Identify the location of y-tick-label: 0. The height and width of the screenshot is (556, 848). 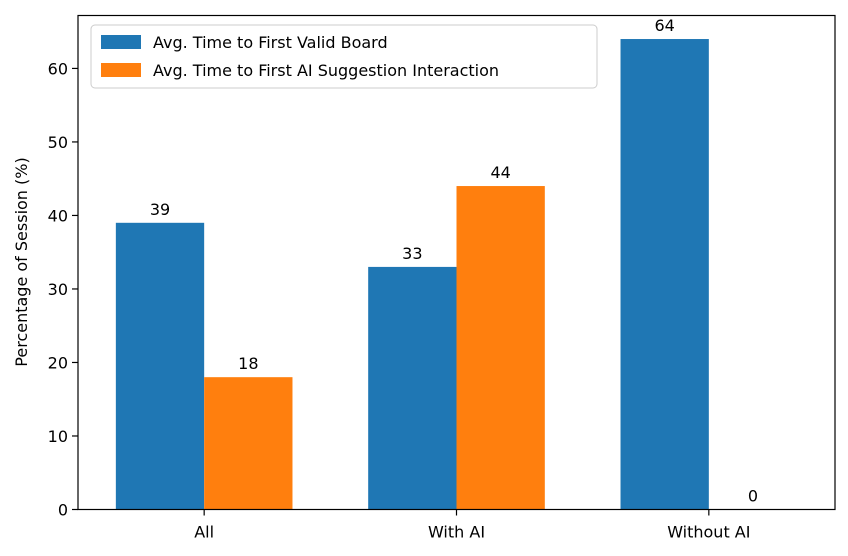
(63, 510).